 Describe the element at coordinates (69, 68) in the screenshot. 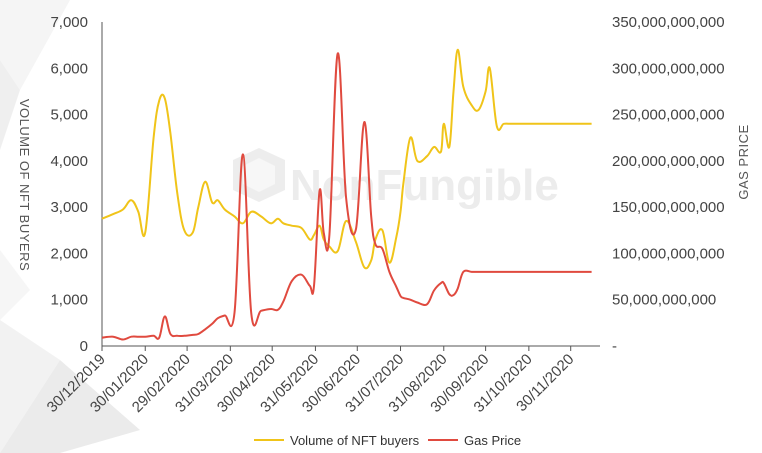

I see `left-tick-label: 6,000` at that location.